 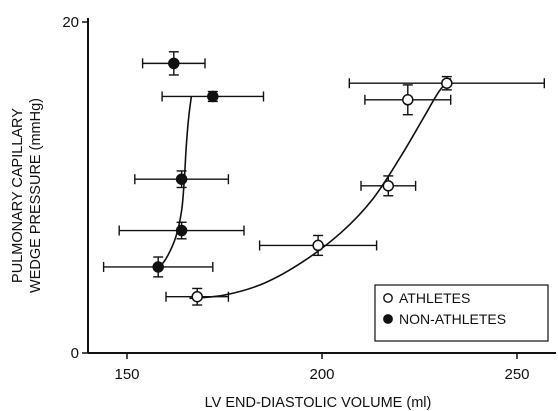 What do you see at coordinates (36, 195) in the screenshot?
I see `y-axis-title-line: WEDGE PRESSURE (mmHg)` at bounding box center [36, 195].